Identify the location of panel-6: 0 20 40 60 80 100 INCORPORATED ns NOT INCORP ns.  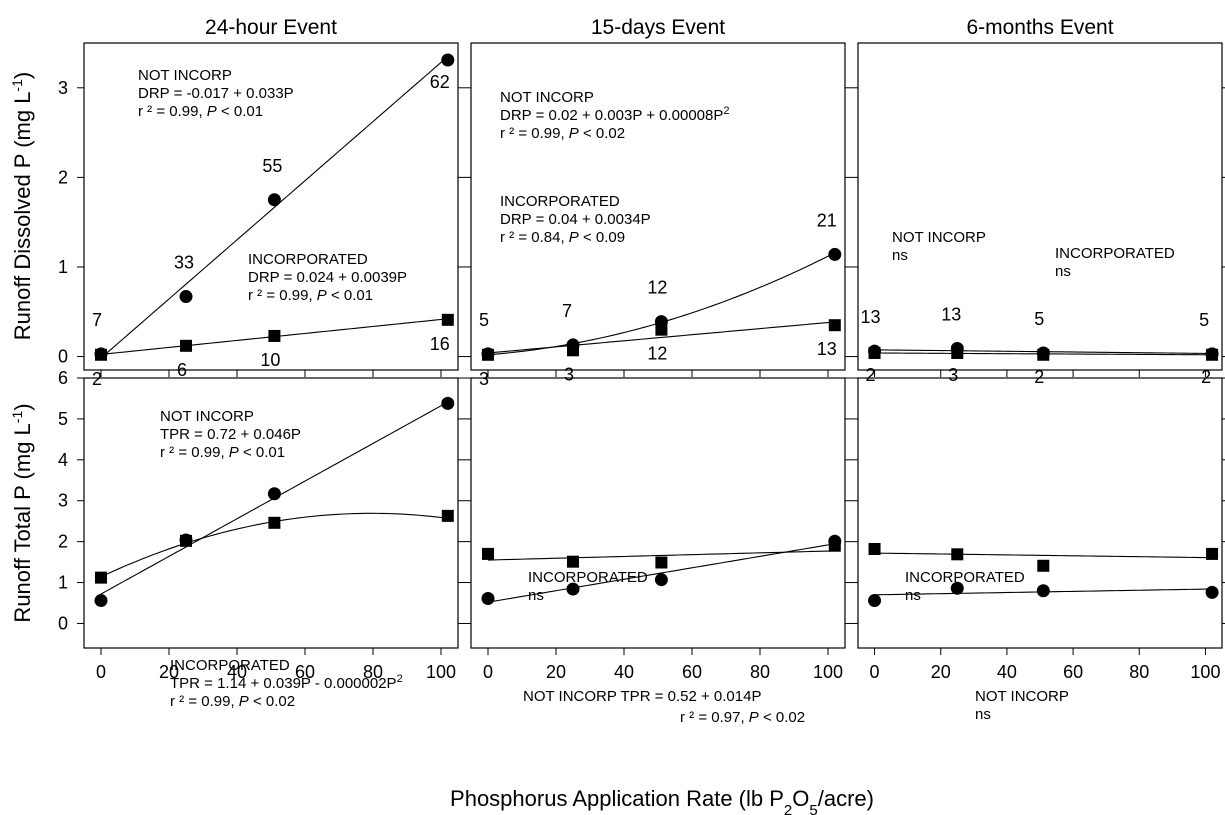
(1038, 550).